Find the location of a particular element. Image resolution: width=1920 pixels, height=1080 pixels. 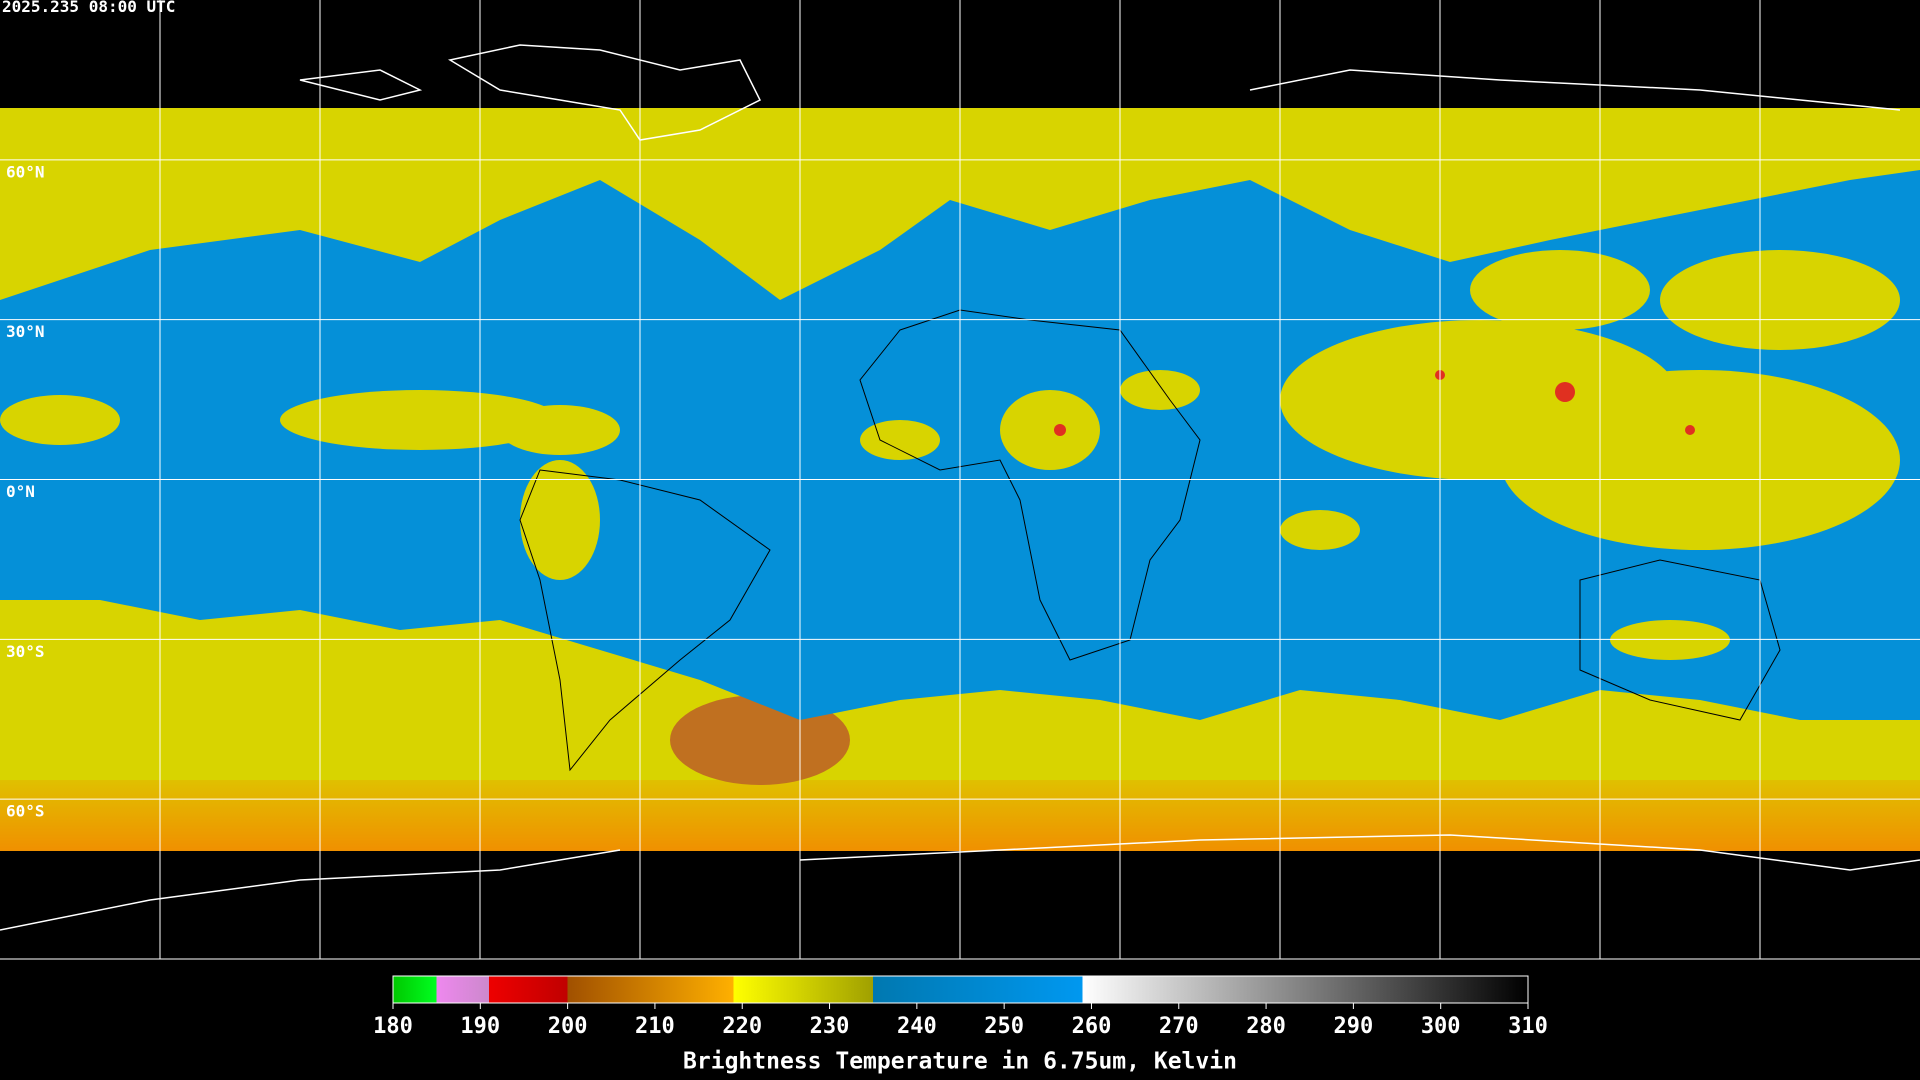

colorbar-tick-label: 240 is located at coordinates (917, 1026).